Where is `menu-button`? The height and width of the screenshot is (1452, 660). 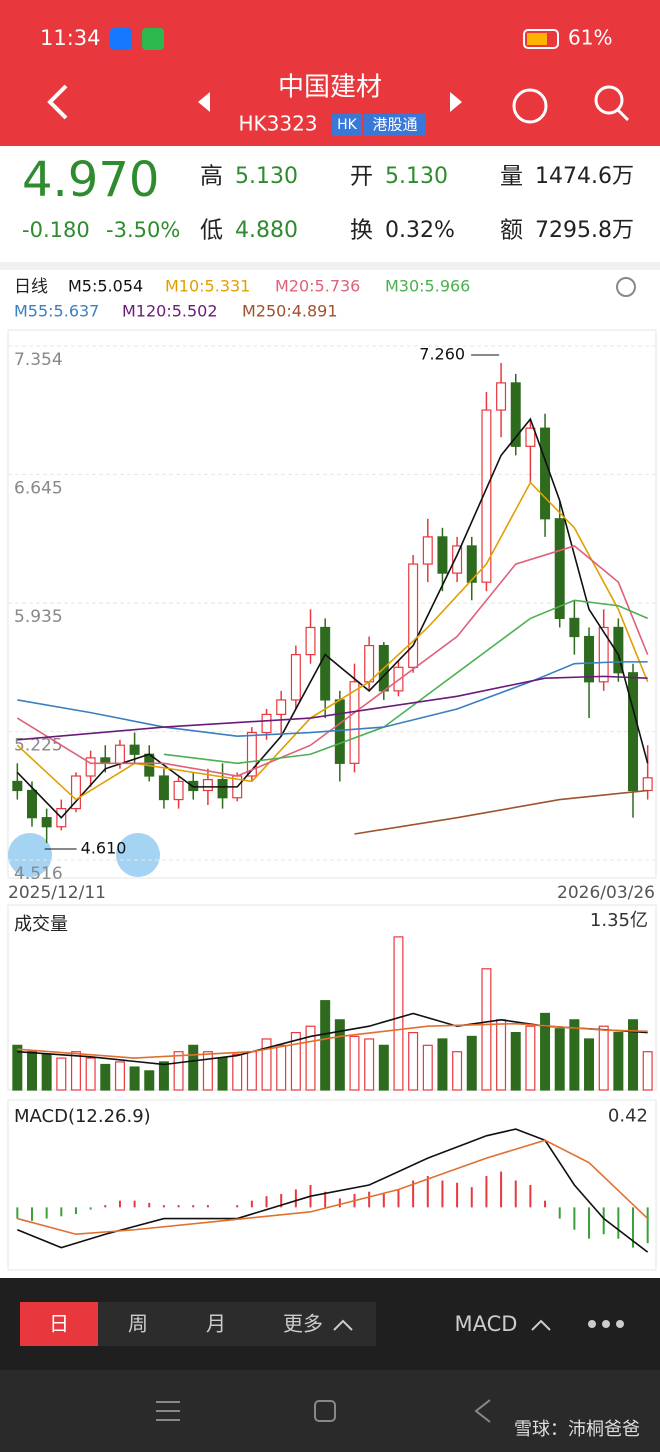
menu-button is located at coordinates (168, 1411).